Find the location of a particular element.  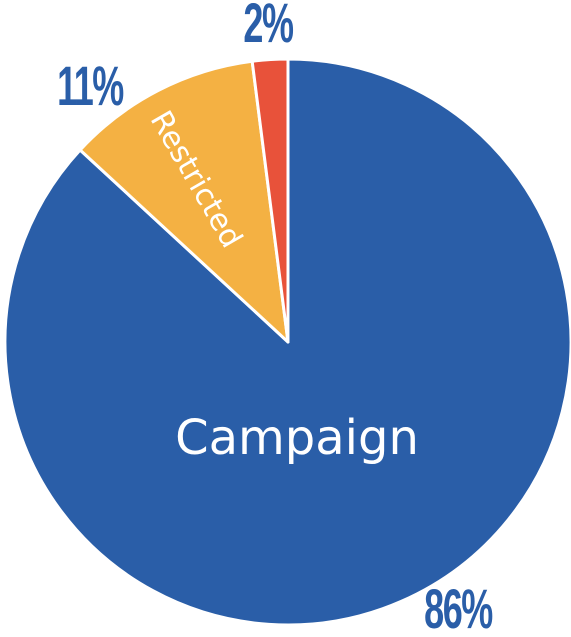

pct-label-restricted: 11% is located at coordinates (90, 85).